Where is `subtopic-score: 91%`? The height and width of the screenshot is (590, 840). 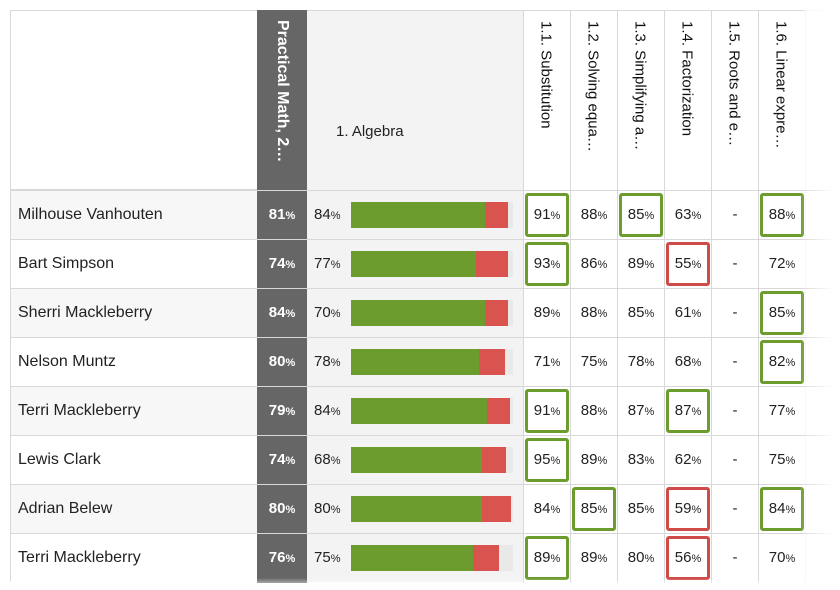 subtopic-score: 91% is located at coordinates (547, 410).